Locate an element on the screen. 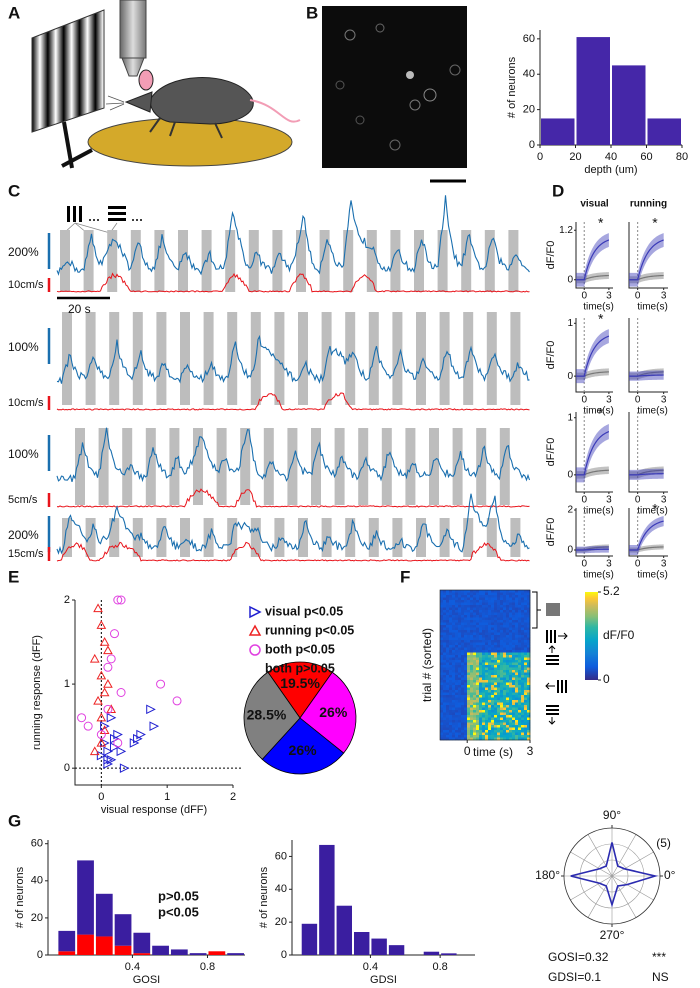 The height and width of the screenshot is (988, 700). y-axis-label: dF/F0 is located at coordinates (551, 532).